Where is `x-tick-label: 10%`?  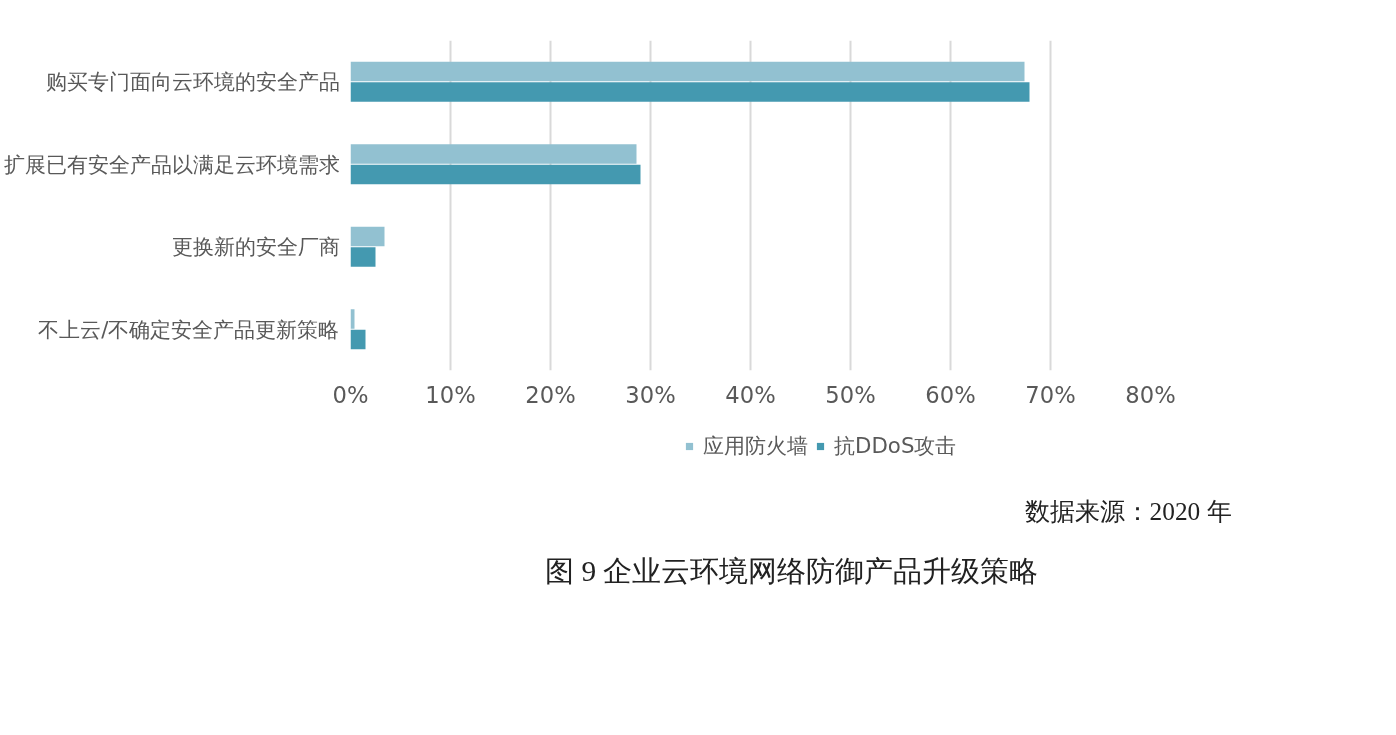
x-tick-label: 10% is located at coordinates (450, 394).